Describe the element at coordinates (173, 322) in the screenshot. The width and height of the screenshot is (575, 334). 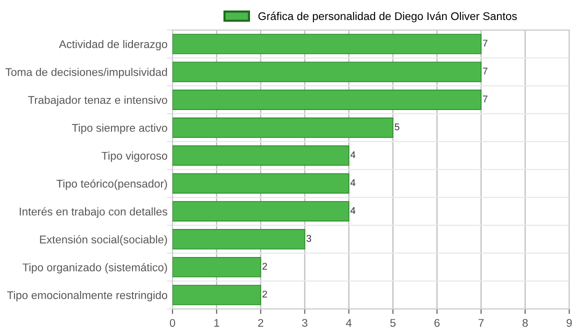
I see `x-tick-label: 0` at that location.